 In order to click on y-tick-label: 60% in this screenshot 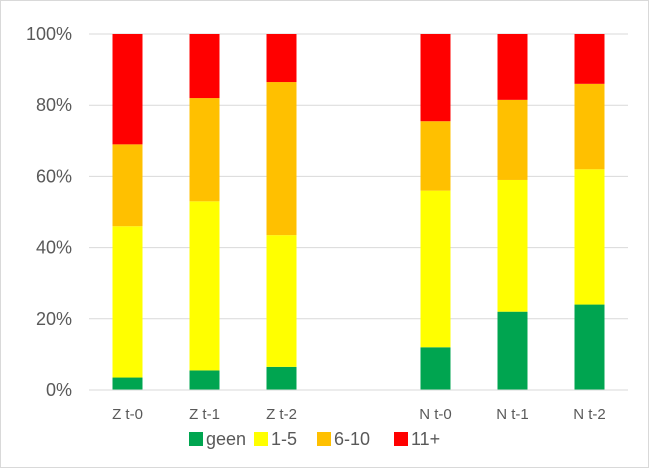, I will do `click(54, 176)`.